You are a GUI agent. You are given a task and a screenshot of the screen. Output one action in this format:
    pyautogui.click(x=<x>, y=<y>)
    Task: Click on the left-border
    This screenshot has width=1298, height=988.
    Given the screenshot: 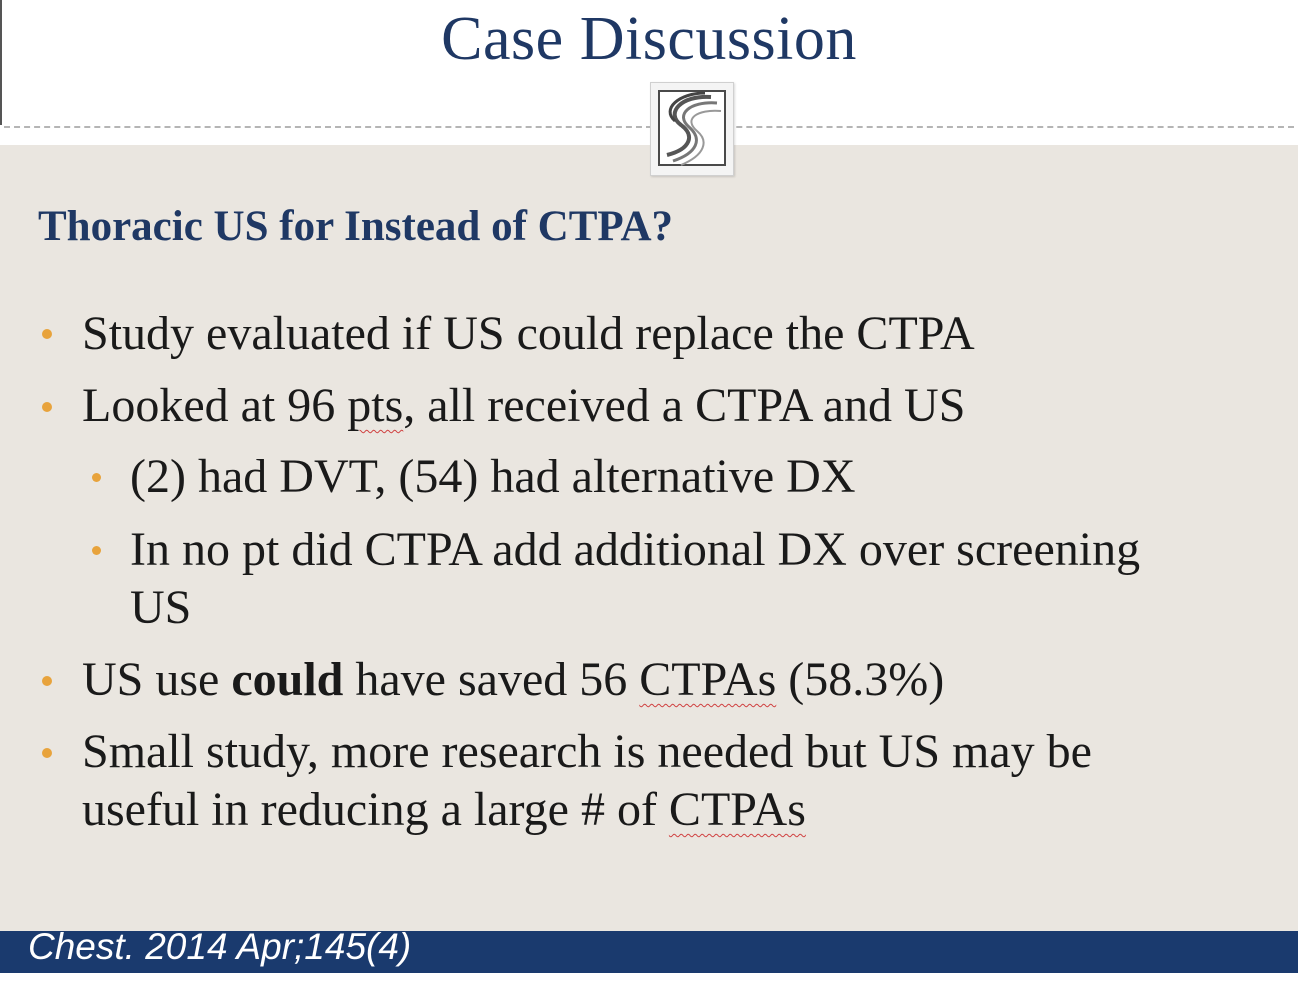 What is the action you would take?
    pyautogui.click(x=1, y=62)
    